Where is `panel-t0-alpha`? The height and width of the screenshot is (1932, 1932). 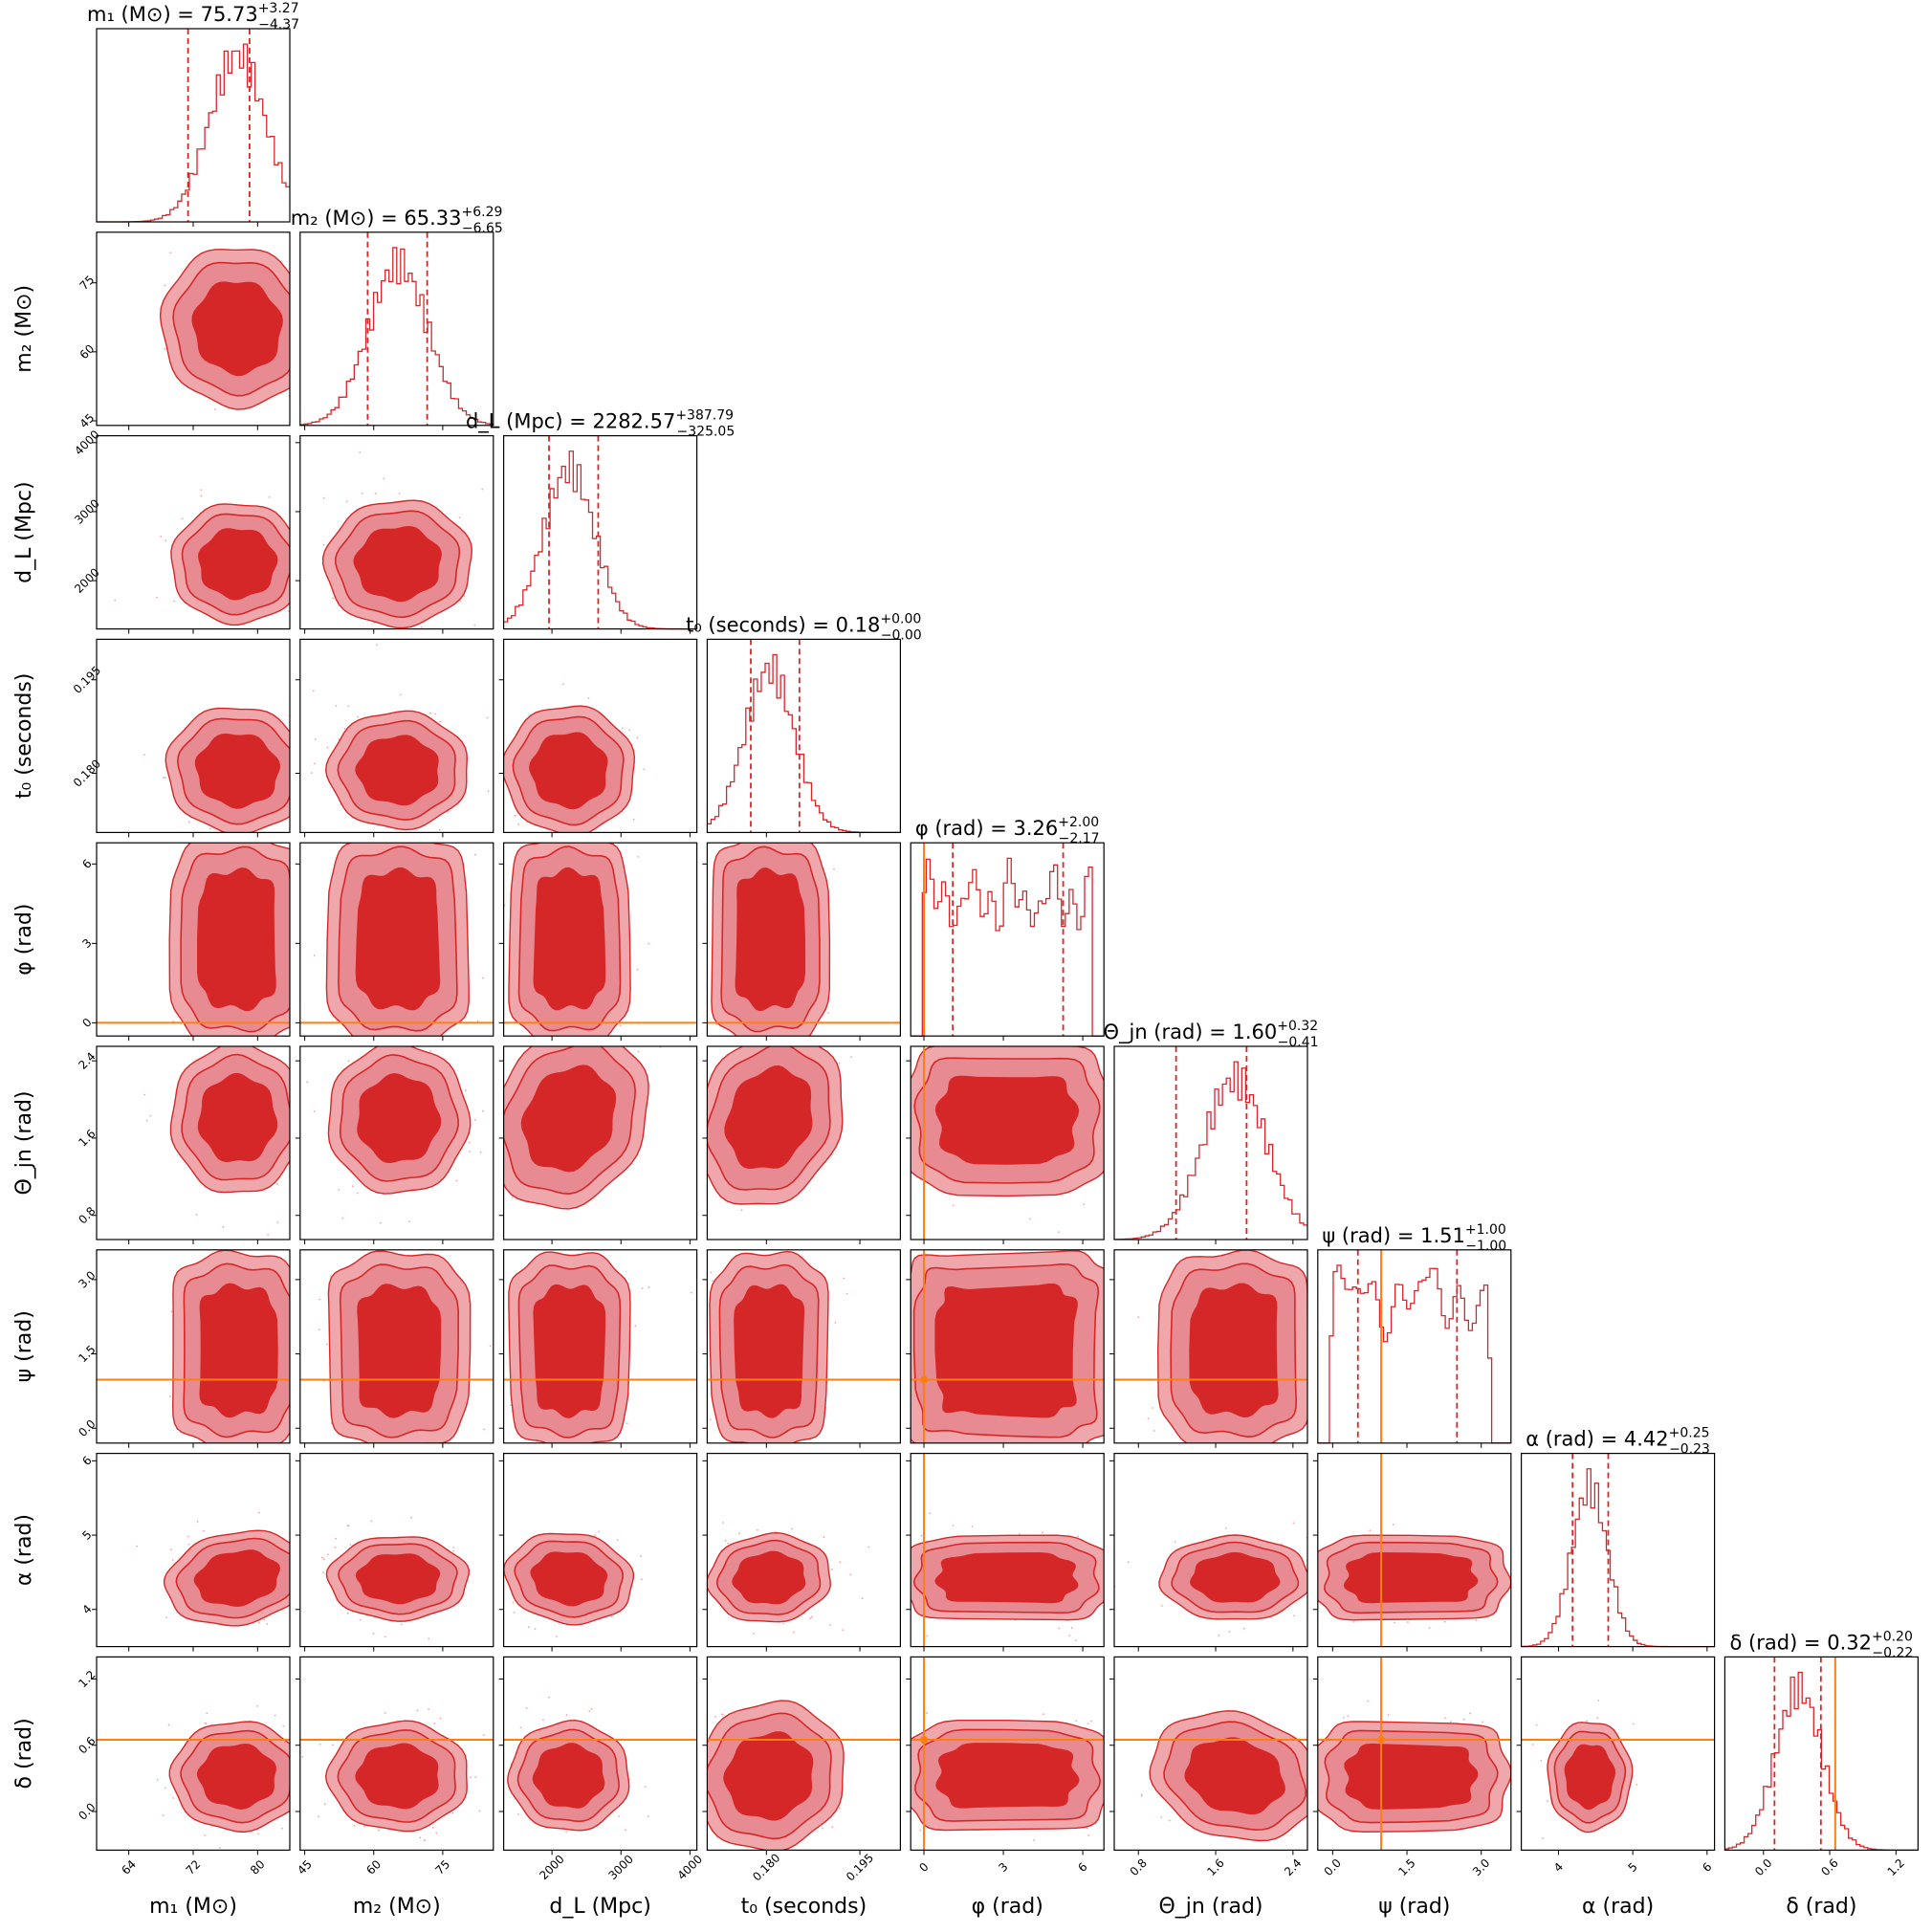
panel-t0-alpha is located at coordinates (802, 1552).